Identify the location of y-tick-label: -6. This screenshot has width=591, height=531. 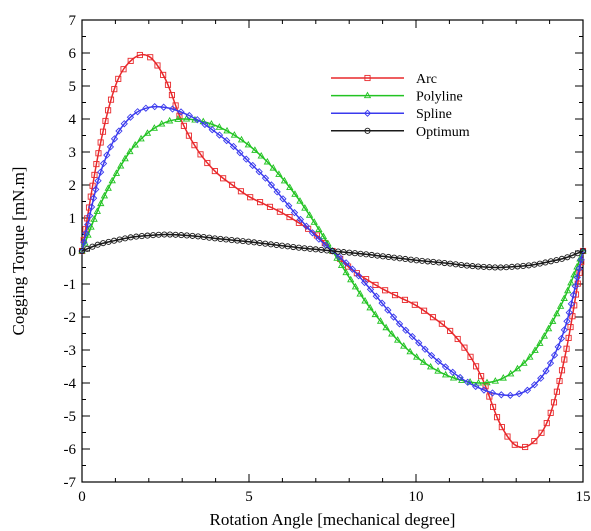
(70, 450).